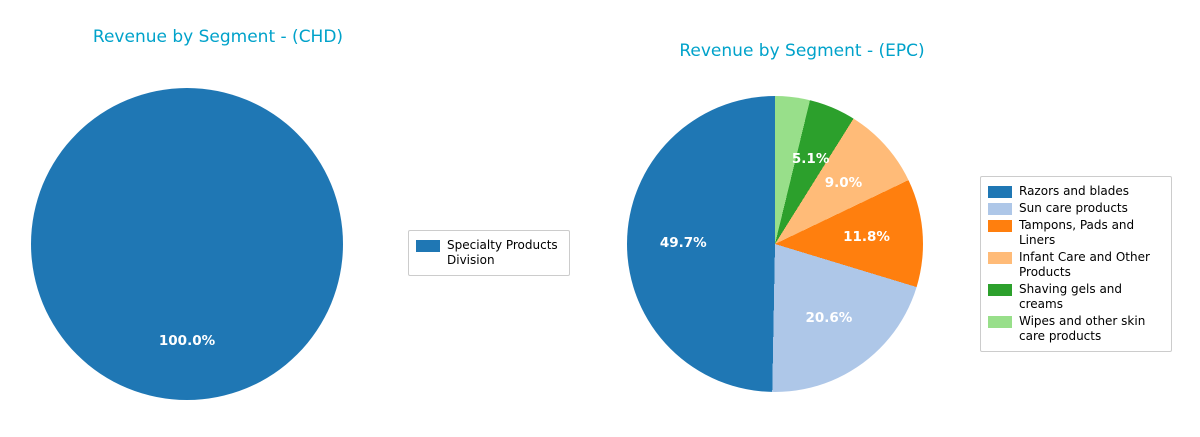 The width and height of the screenshot is (1200, 437). I want to click on chart-title-chd: Revenue by Segment - (CHD), so click(218, 37).